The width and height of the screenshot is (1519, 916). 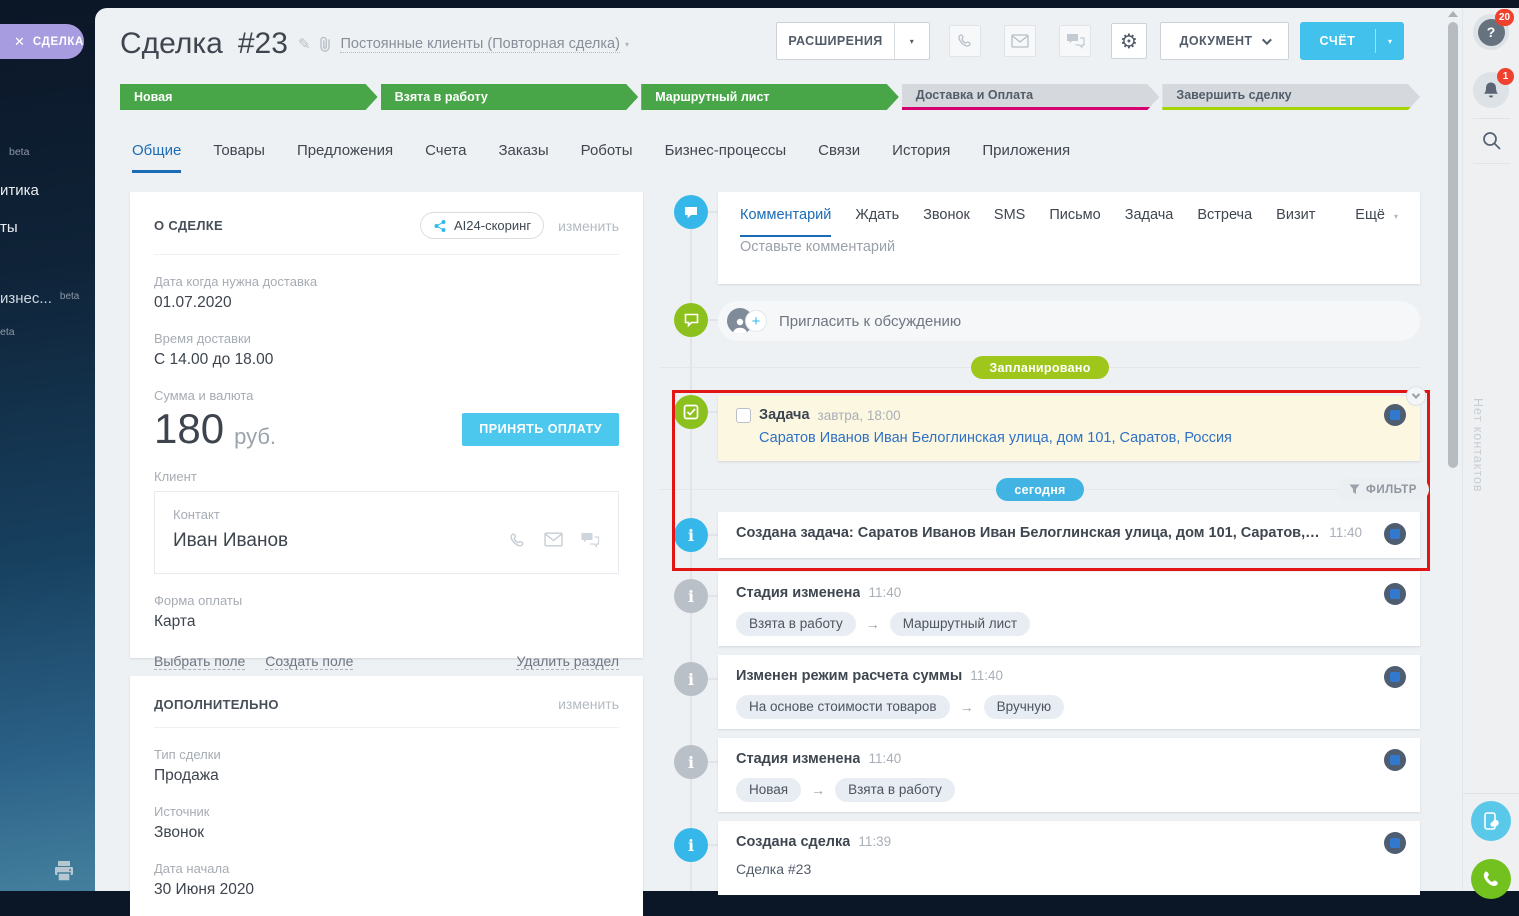 I want to click on mobile-app-button, so click(x=1491, y=821).